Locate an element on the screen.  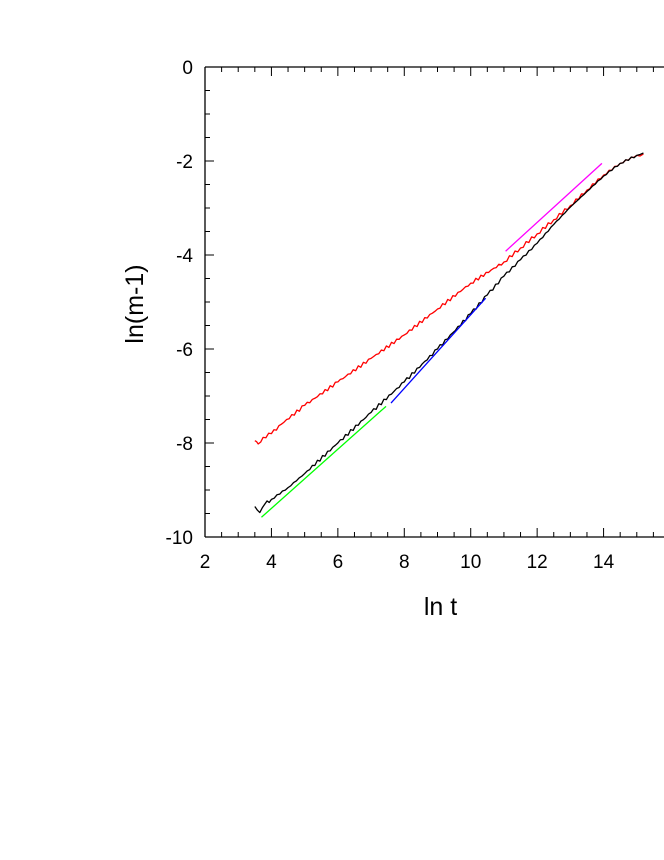
y-tick-label: -10 is located at coordinates (179, 538).